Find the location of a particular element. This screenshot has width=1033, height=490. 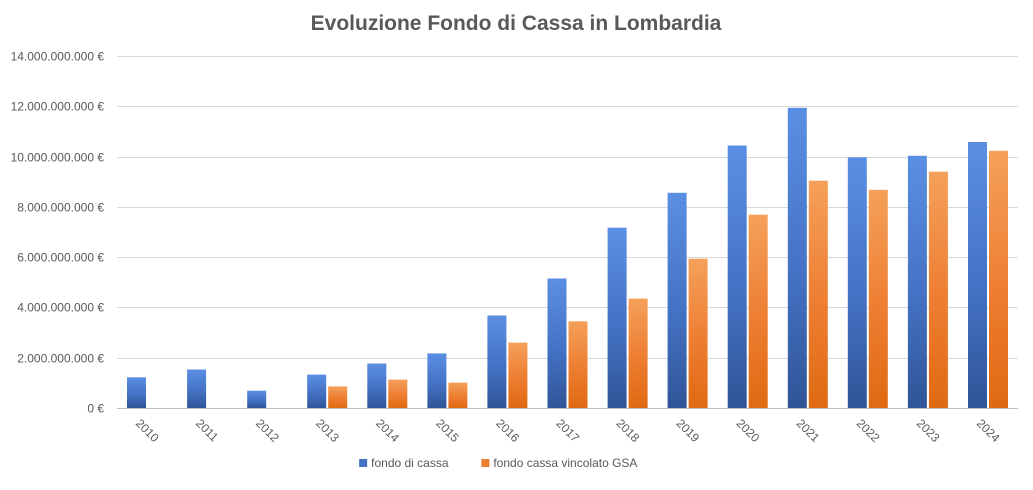

bar-fondo-di-cassa-2015 is located at coordinates (437, 380).